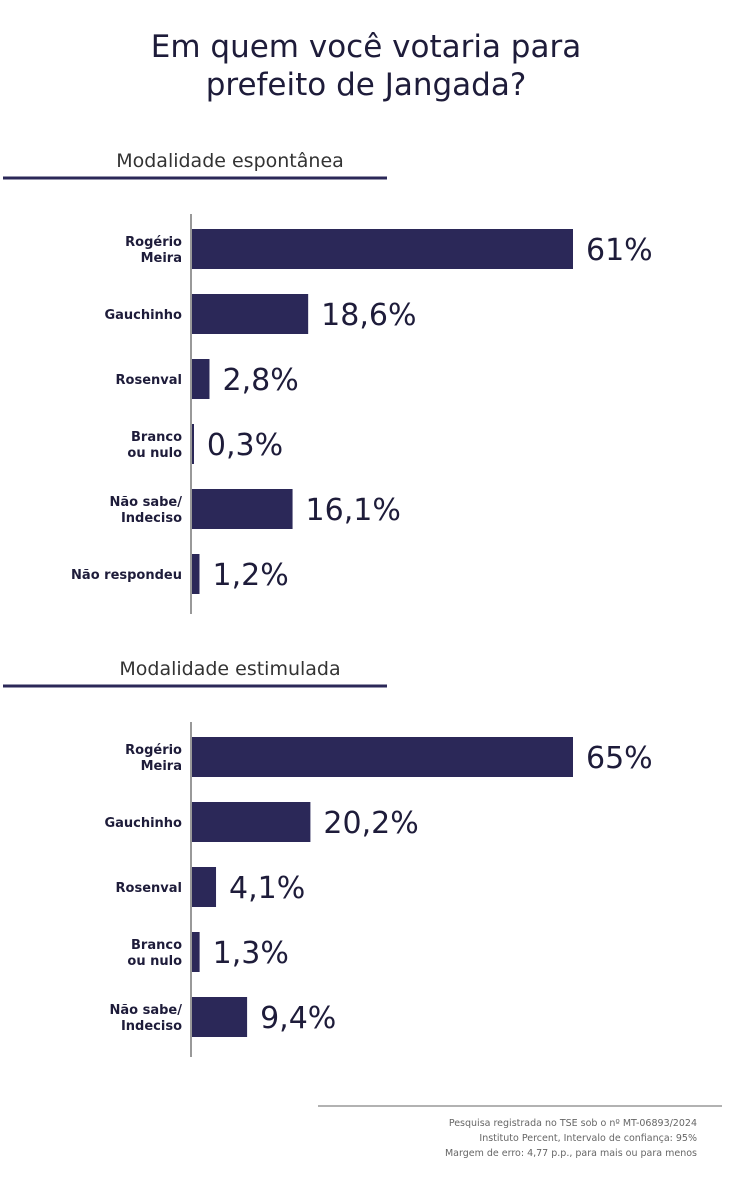 The image size is (732, 1186). What do you see at coordinates (353, 510) in the screenshot?
I see `value-label: 16,1%` at bounding box center [353, 510].